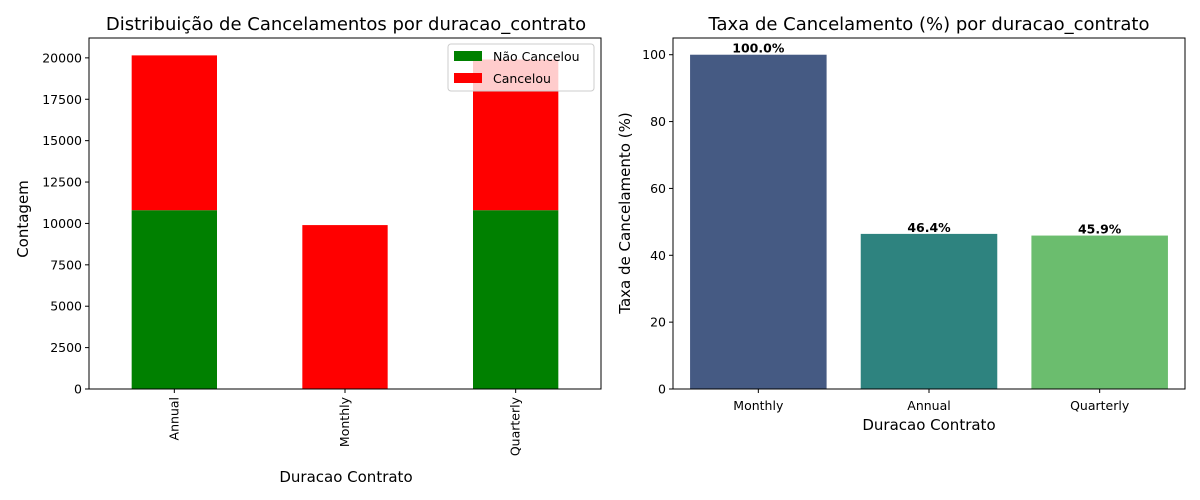  Describe the element at coordinates (658, 188) in the screenshot. I see `y-tick-label: 60` at that location.